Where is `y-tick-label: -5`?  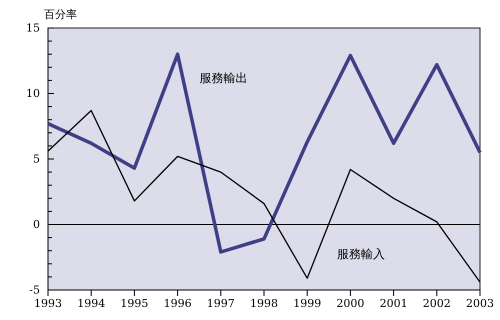 y-tick-label: -5 is located at coordinates (34, 290).